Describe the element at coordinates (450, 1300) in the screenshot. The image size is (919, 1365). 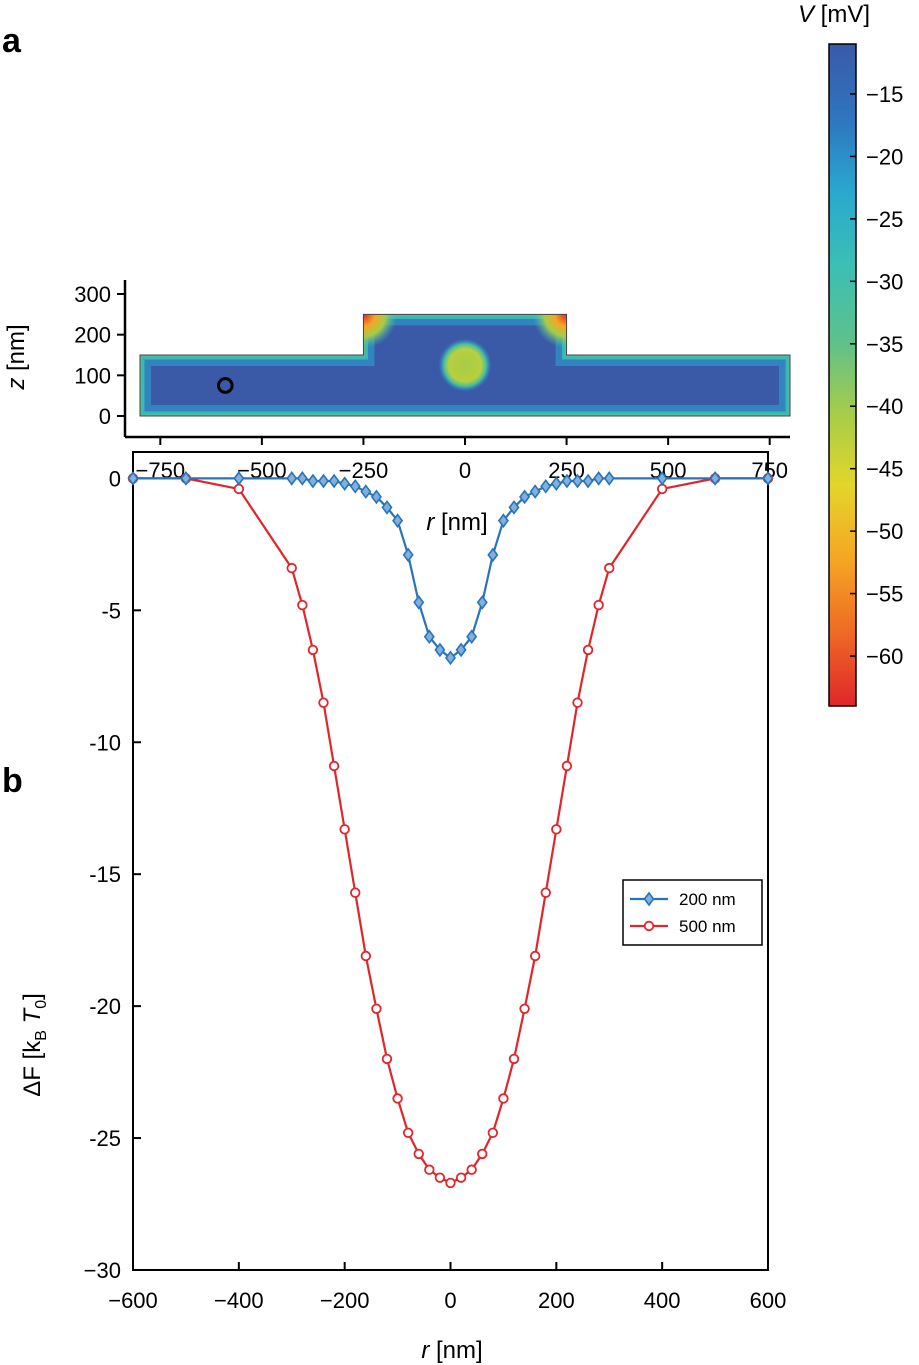
I see `panel-b-x-tick-label: 0` at that location.